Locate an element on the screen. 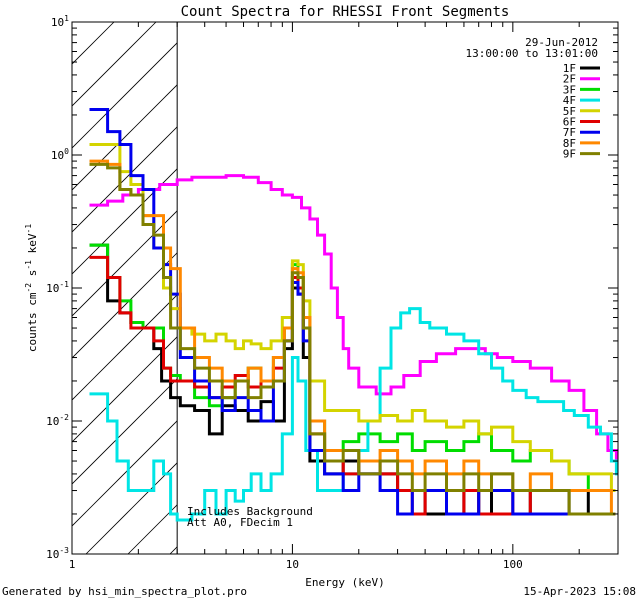 The width and height of the screenshot is (640, 600). time-range-annotation: 13:00:00 to 13:01:00 is located at coordinates (532, 53).